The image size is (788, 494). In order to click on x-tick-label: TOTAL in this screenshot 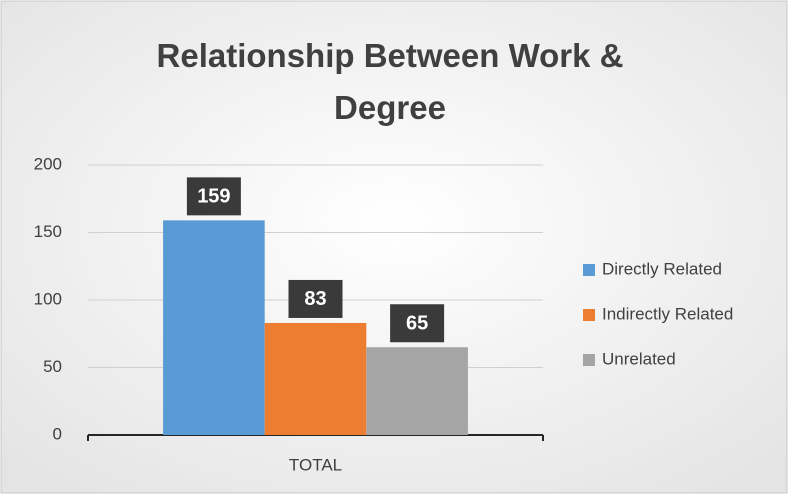, I will do `click(315, 464)`.